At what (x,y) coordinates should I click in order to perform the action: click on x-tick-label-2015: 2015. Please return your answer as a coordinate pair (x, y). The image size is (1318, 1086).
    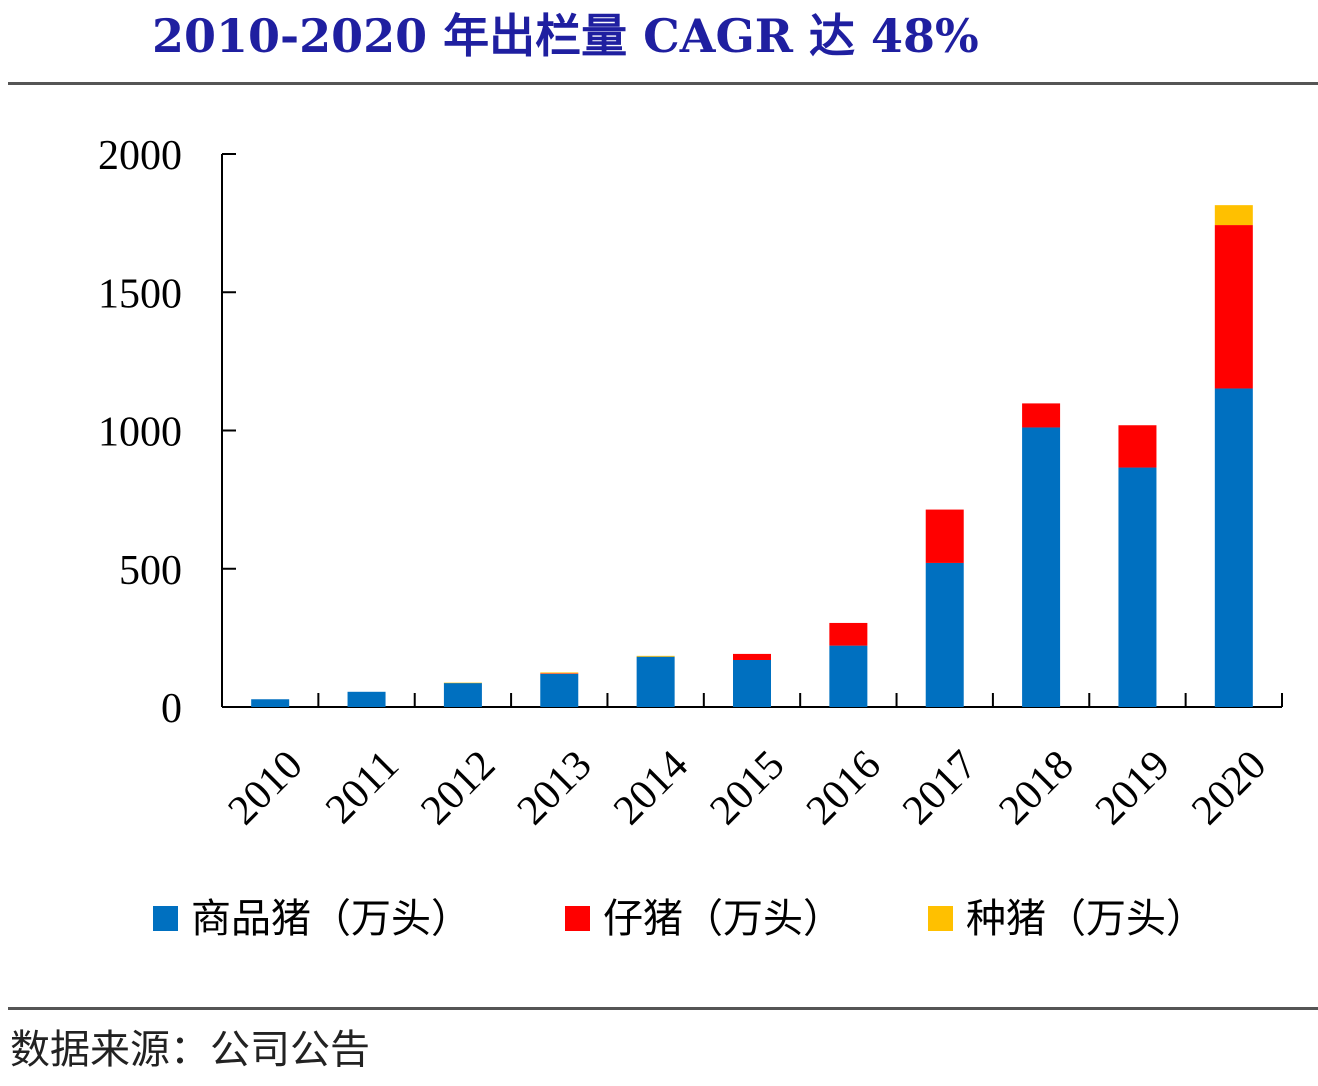
    Looking at the image, I should click on (748, 788).